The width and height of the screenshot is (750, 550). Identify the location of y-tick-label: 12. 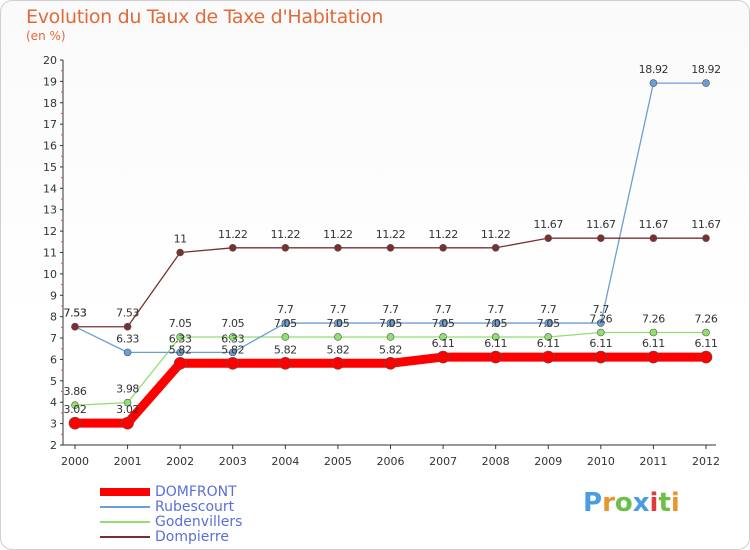
(50, 231).